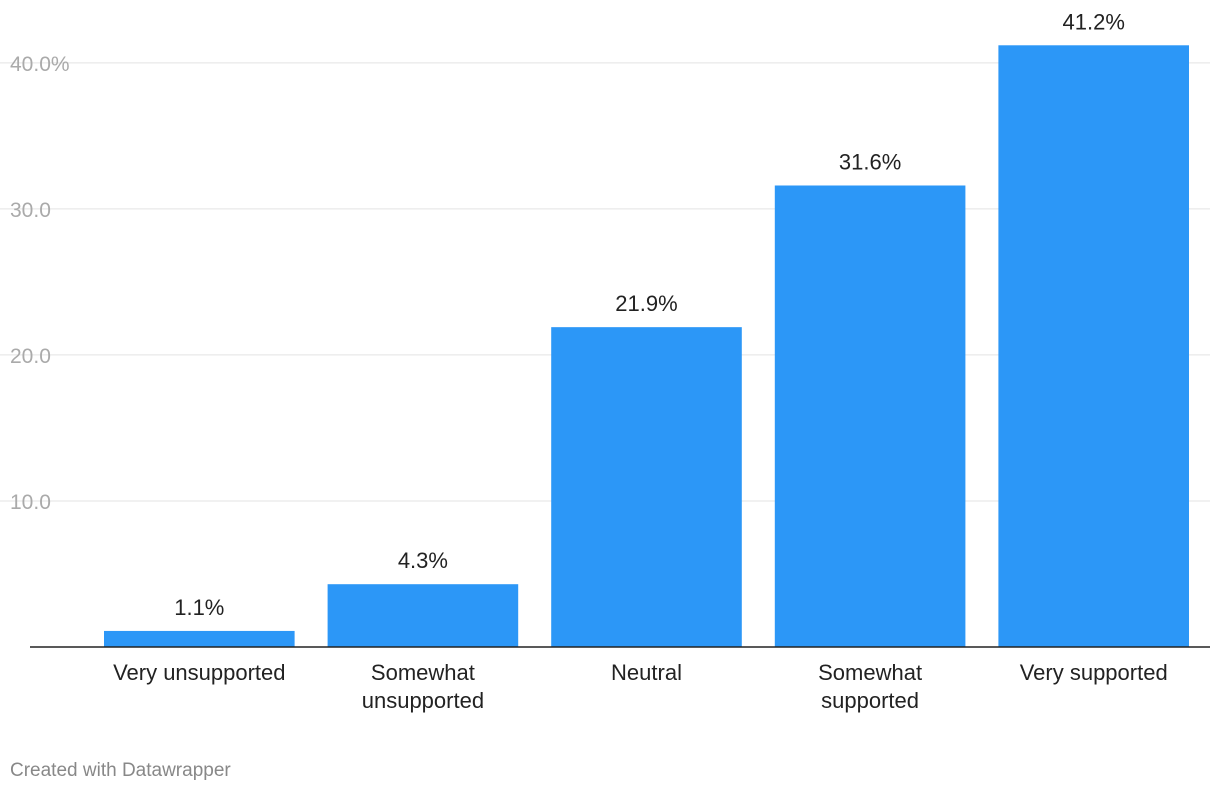  I want to click on y-tick-label: 30.0, so click(30, 210).